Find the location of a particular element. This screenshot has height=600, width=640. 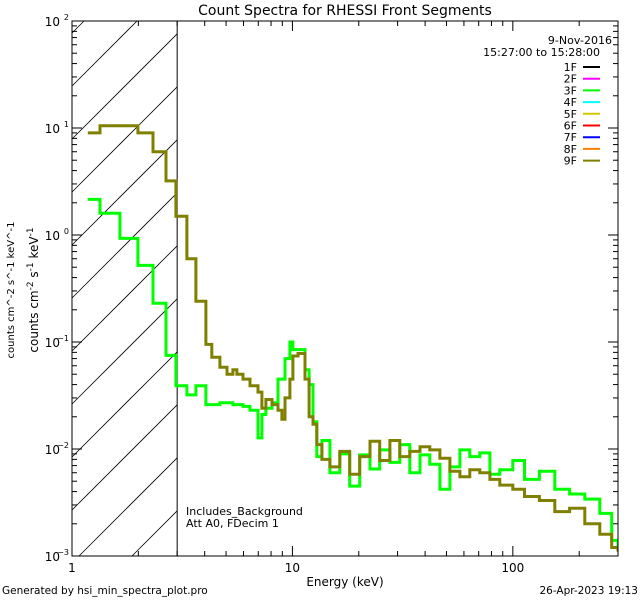

chart-title: Count Spectra for RHESSI Front Segments is located at coordinates (345, 11).